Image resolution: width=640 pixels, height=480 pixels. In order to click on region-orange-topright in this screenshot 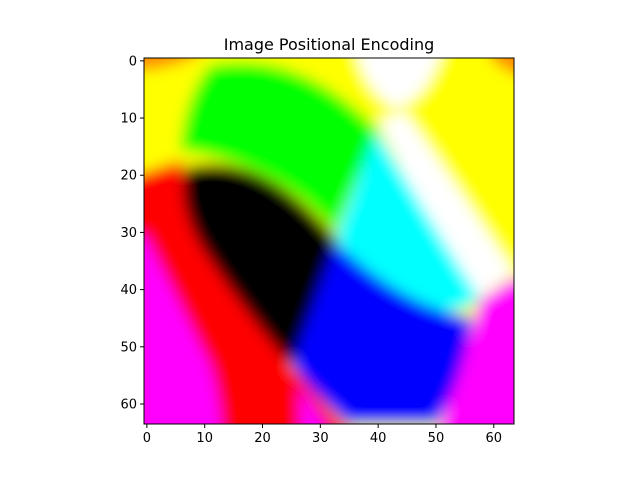, I will do `click(502, 66)`.